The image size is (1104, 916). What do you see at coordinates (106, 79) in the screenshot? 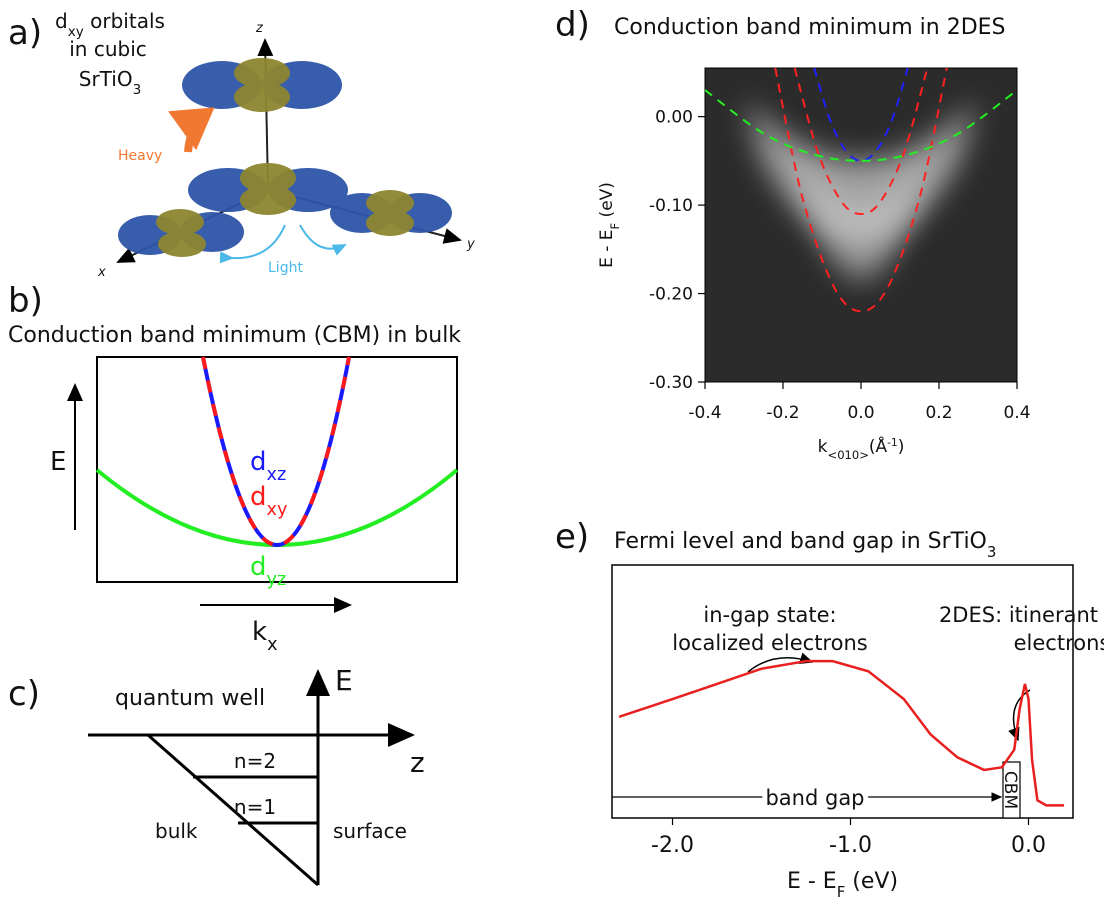
I see `orbital-title-part: SrTiO` at bounding box center [106, 79].